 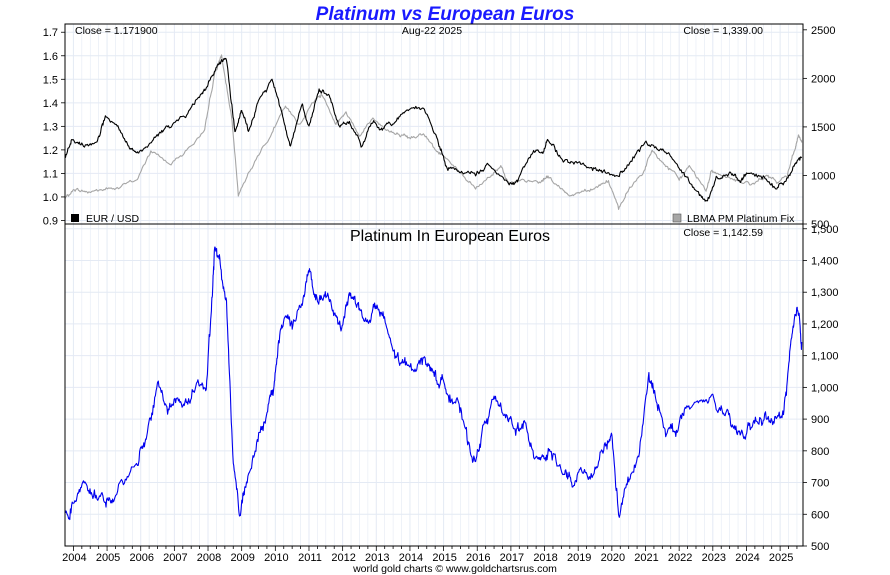 I want to click on x-tick-label: 2024, so click(x=747, y=558).